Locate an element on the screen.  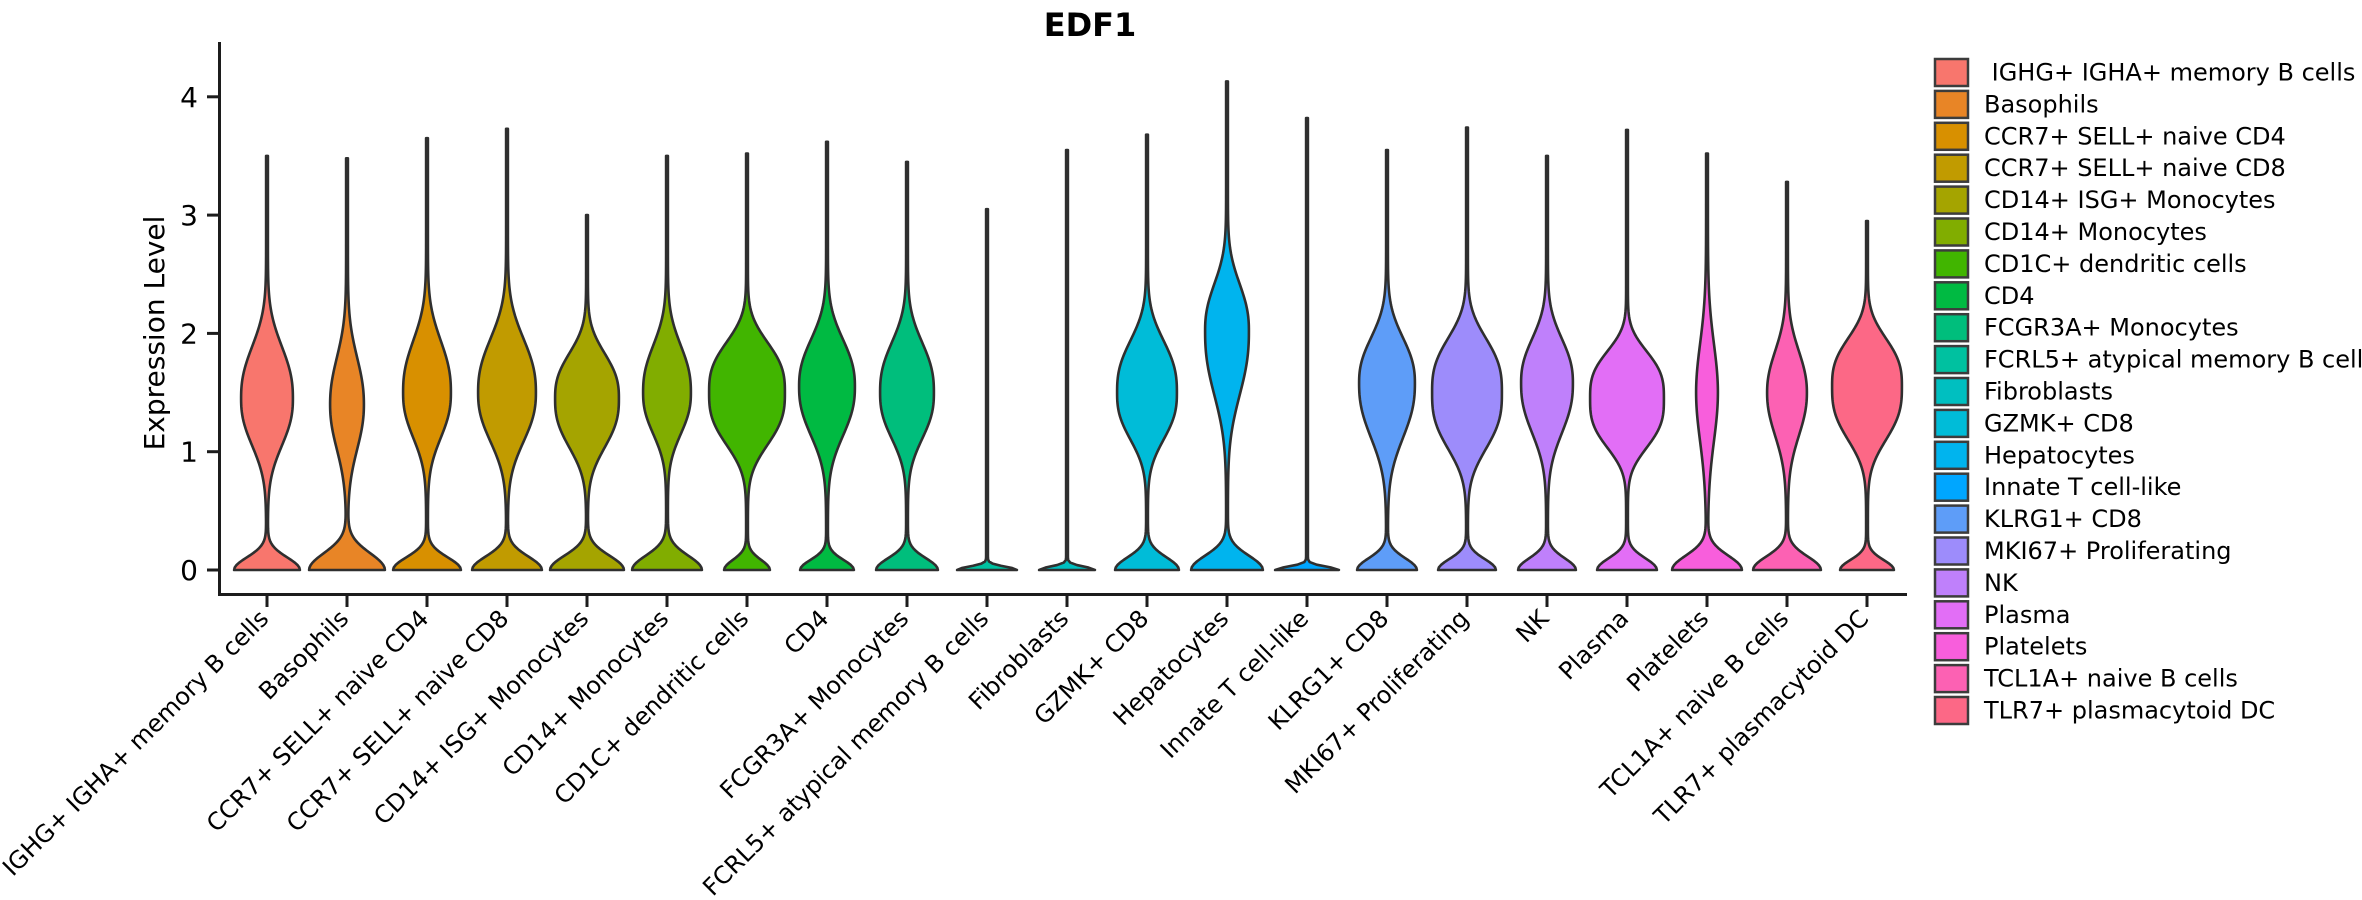
legend-label: MKI67+ Proliferating is located at coordinates (2108, 551).